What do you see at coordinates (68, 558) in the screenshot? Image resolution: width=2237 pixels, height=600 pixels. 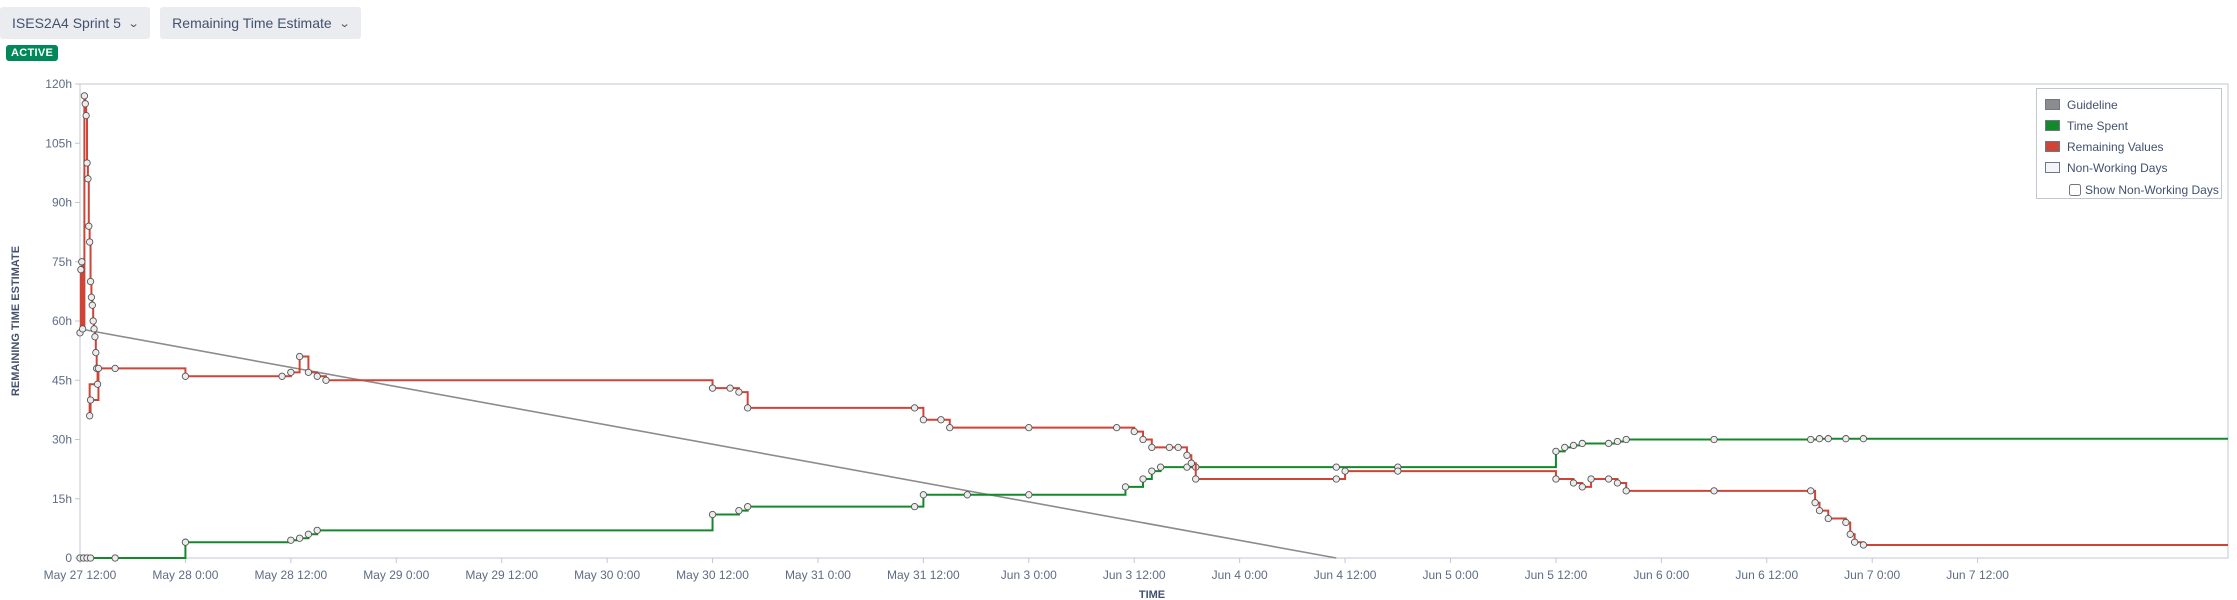 I see `y-tick-label: 0` at bounding box center [68, 558].